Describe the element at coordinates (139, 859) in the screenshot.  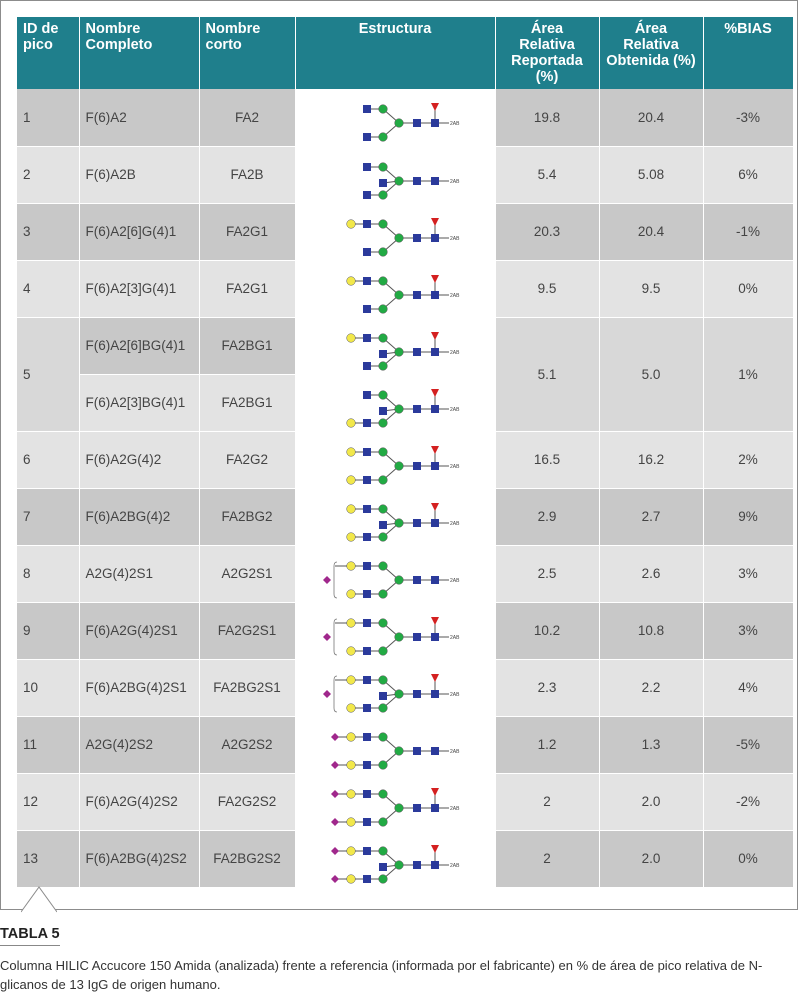
I see `full-name-cell: F(6)A2BG(4)2S2` at that location.